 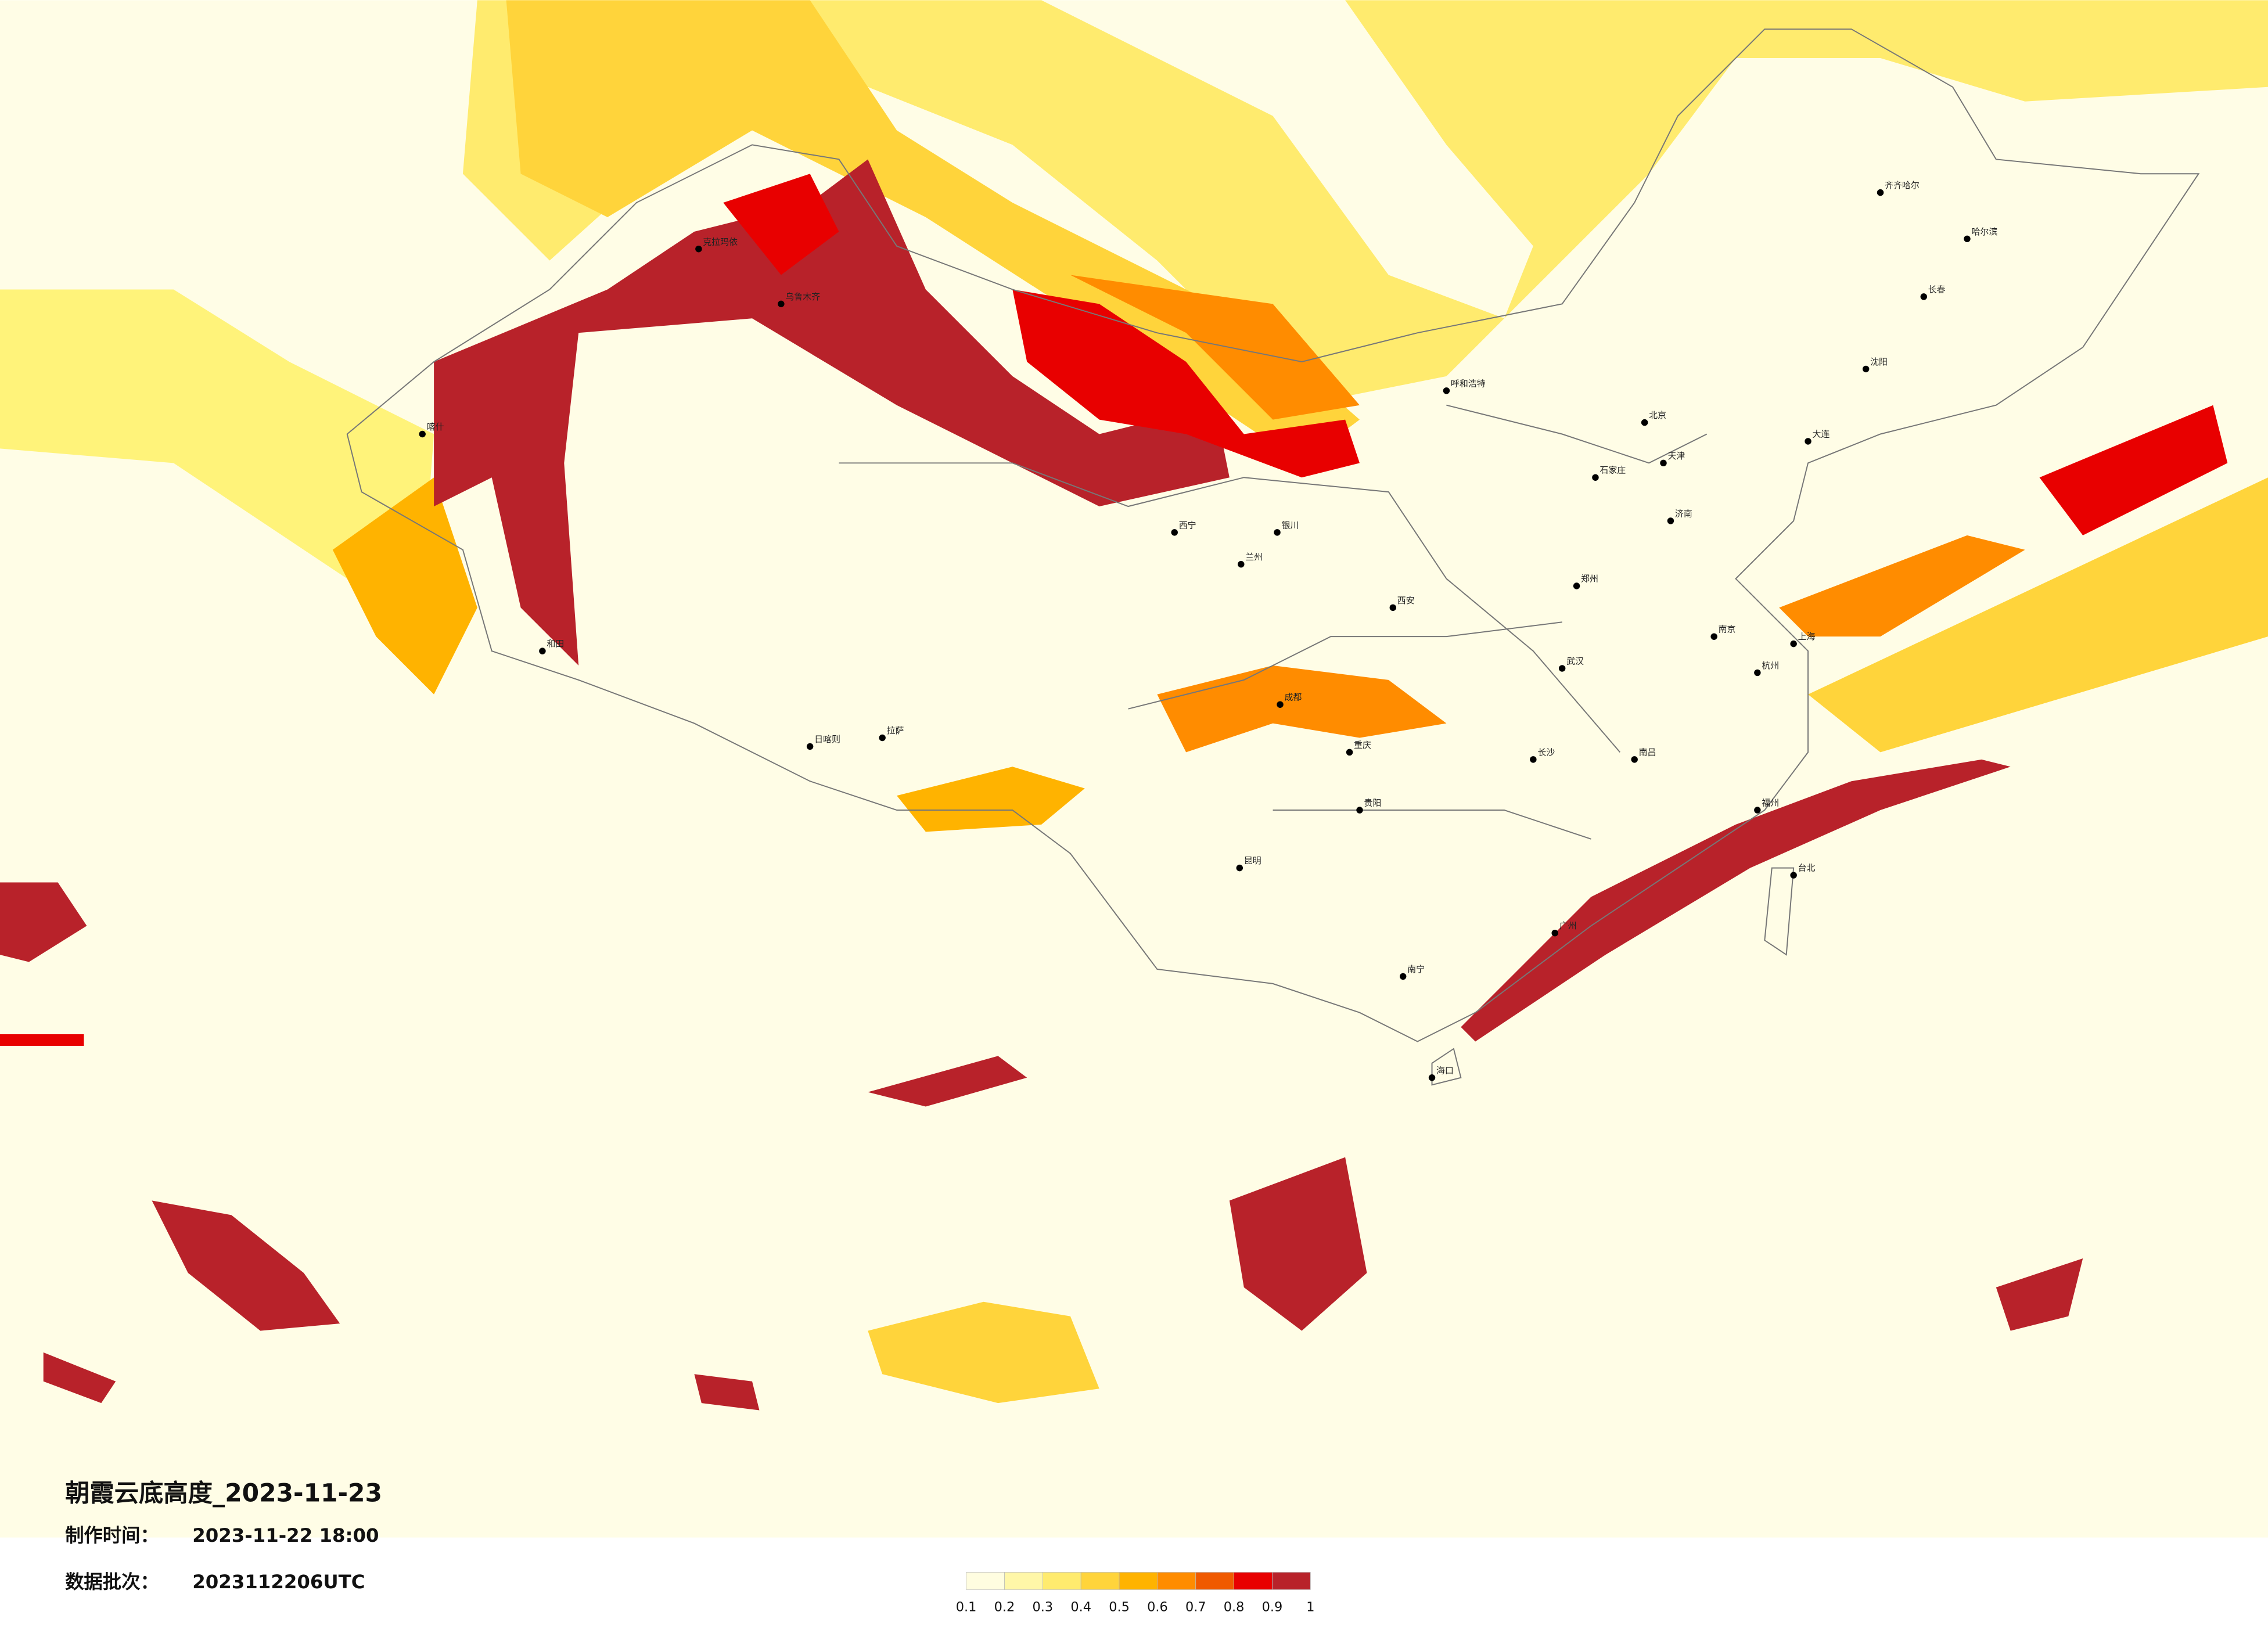 I want to click on colorbar-tick-label: 1, so click(x=1310, y=1607).